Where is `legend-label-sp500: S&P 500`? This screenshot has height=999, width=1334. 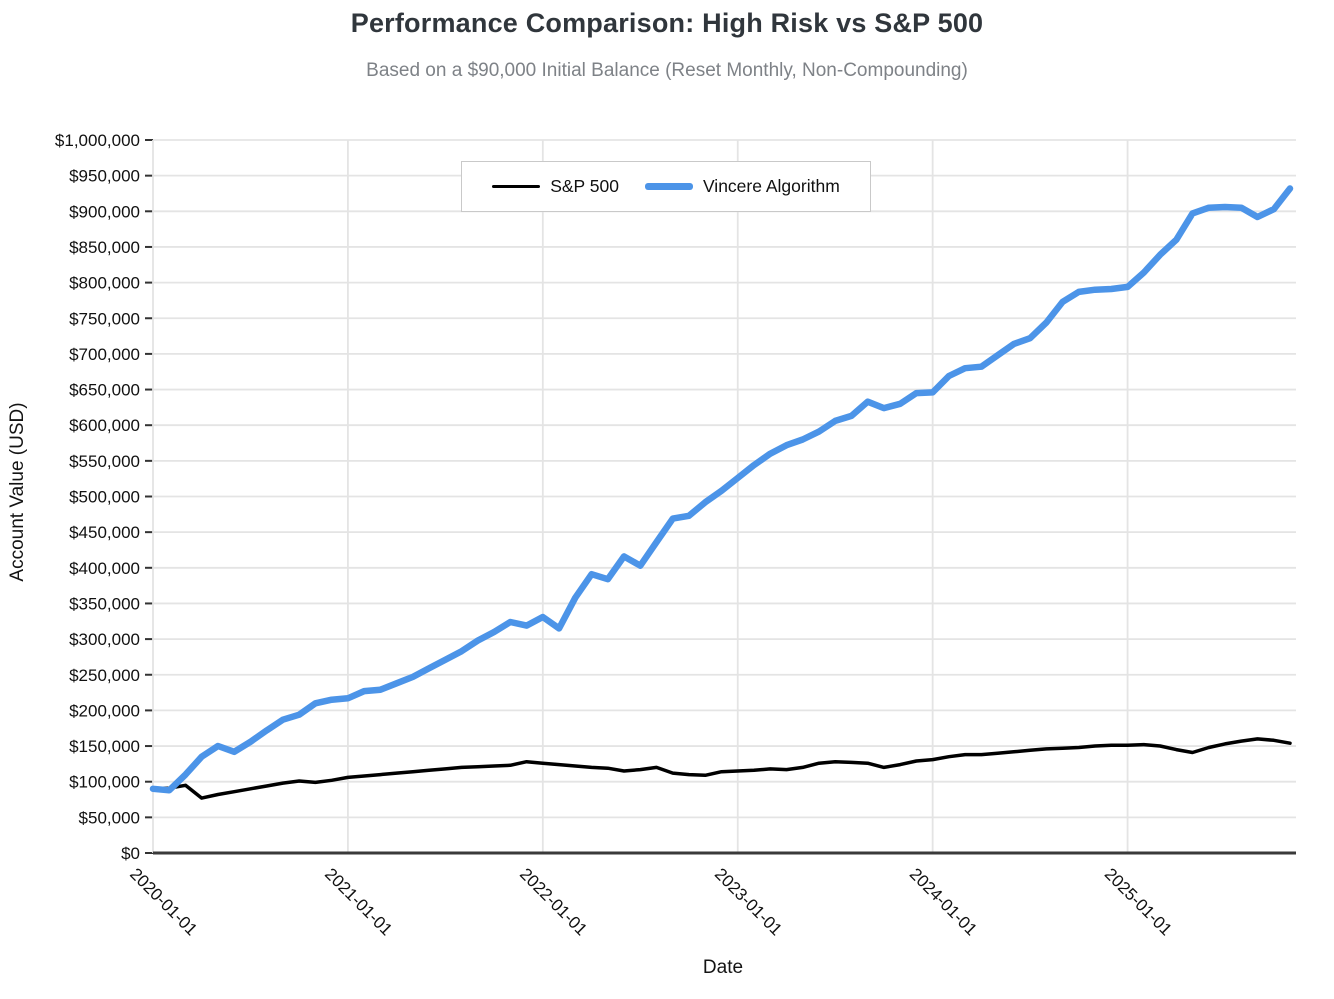 legend-label-sp500: S&P 500 is located at coordinates (584, 186).